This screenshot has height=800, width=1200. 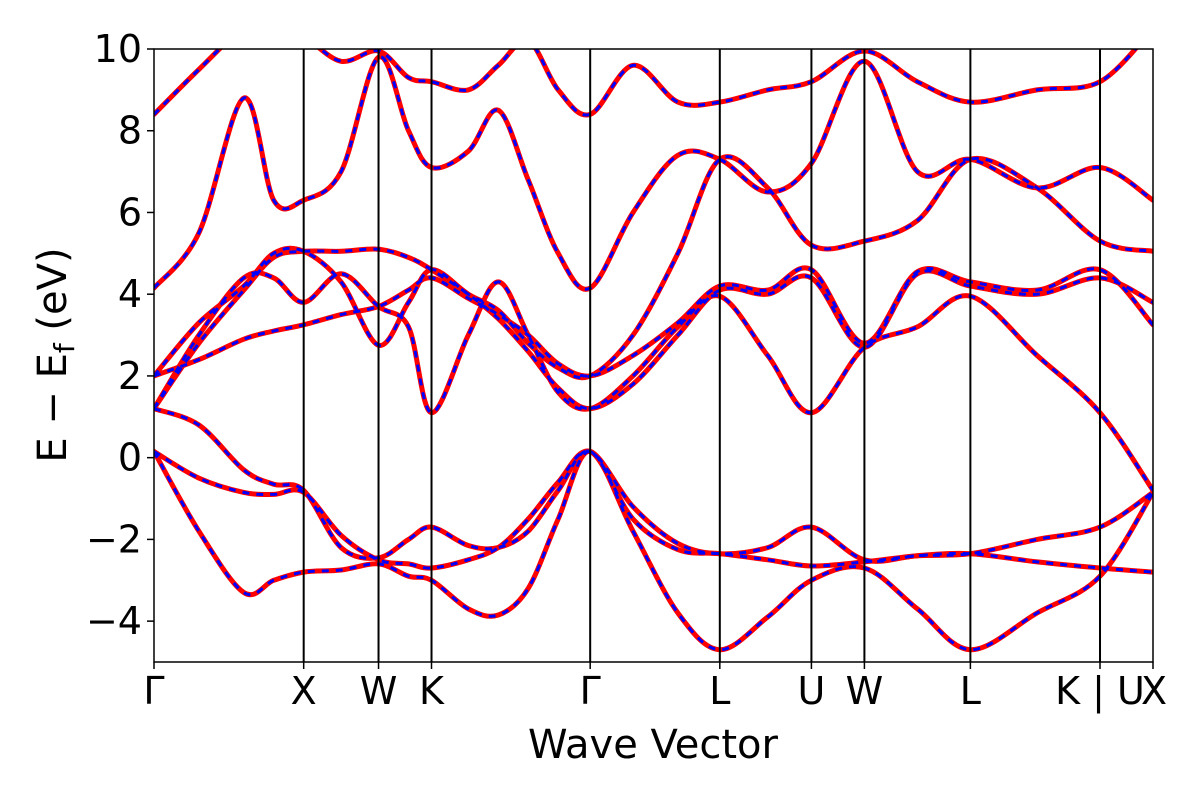 What do you see at coordinates (53, 408) in the screenshot?
I see `y-axis-title-main: E − E` at bounding box center [53, 408].